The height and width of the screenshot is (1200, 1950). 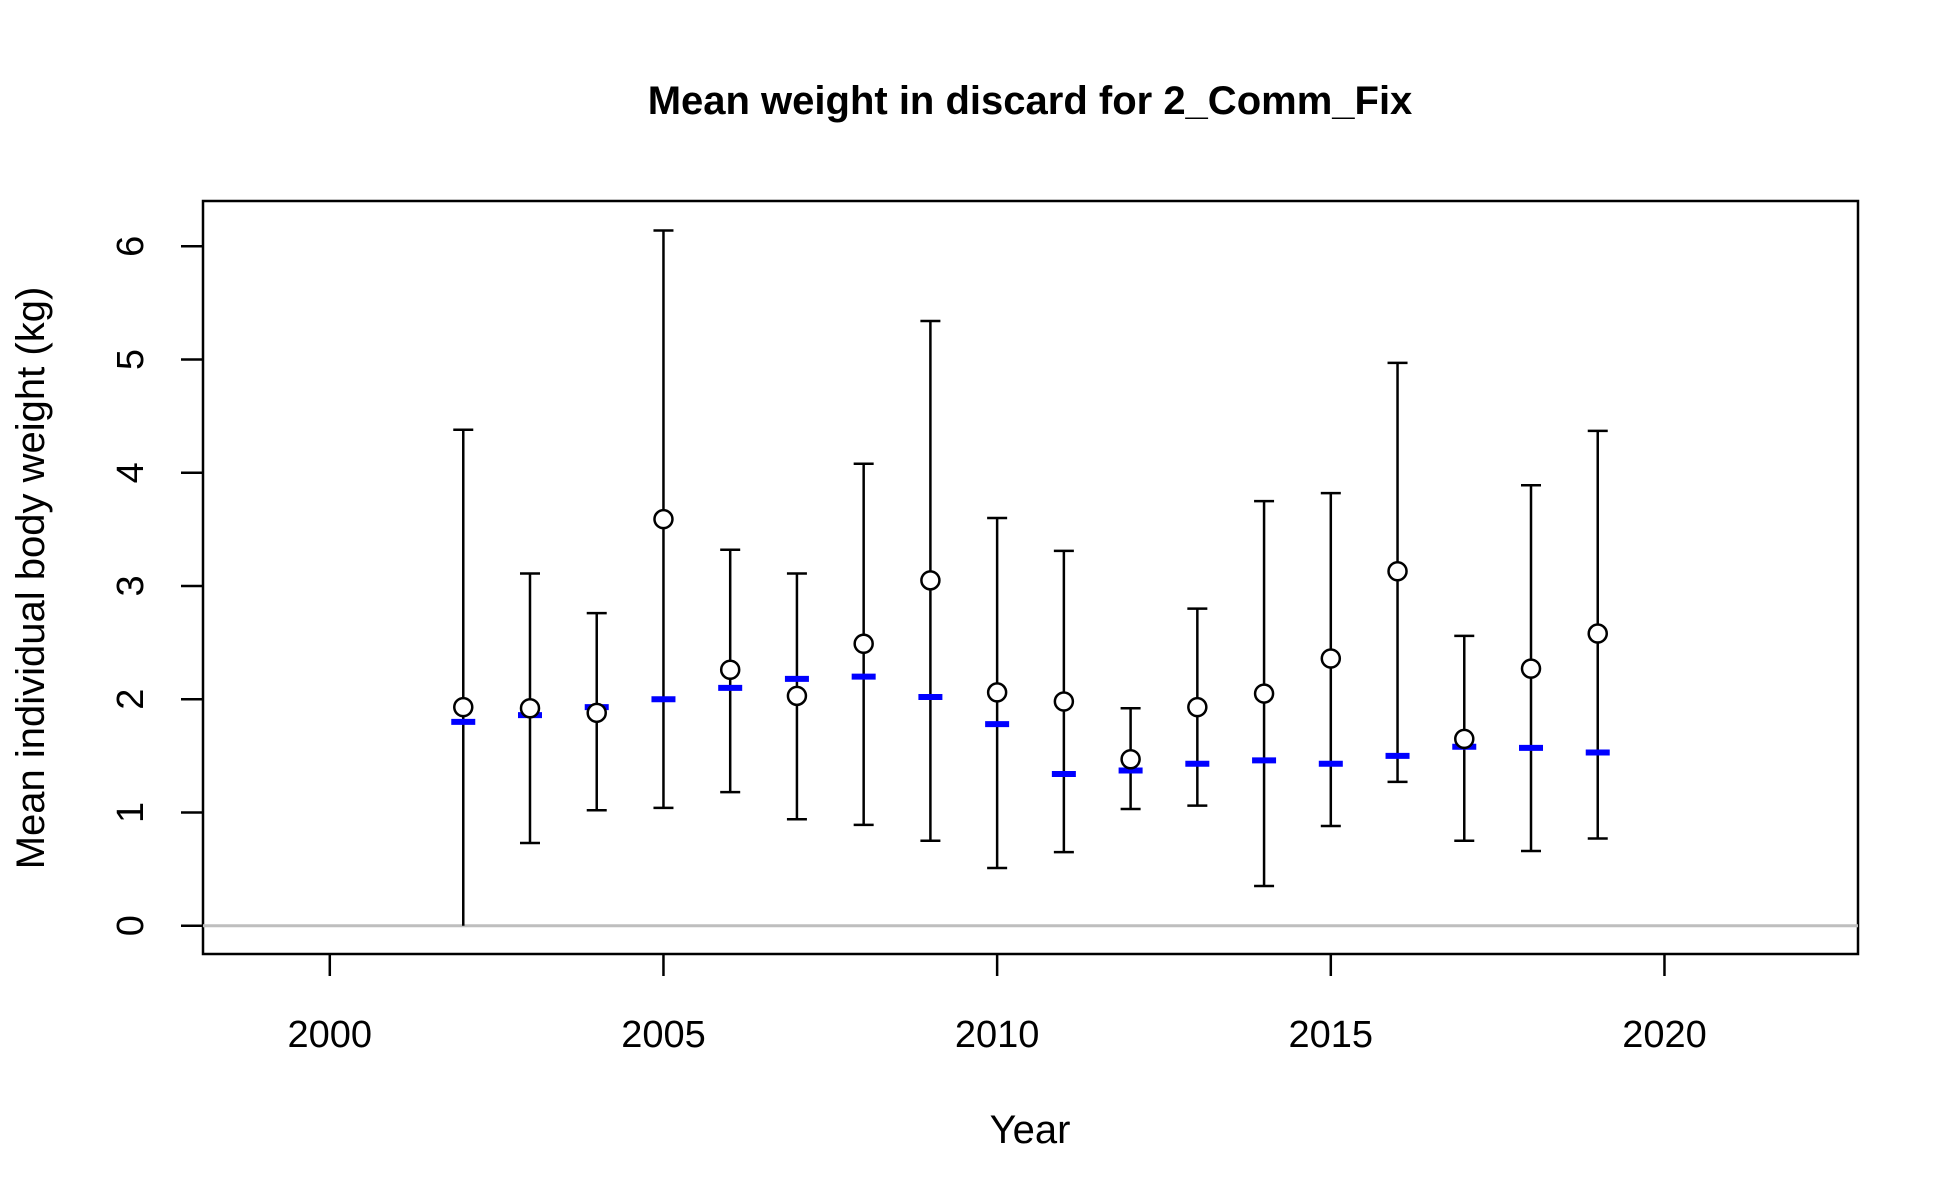 I want to click on error-bar, so click(x=463, y=677).